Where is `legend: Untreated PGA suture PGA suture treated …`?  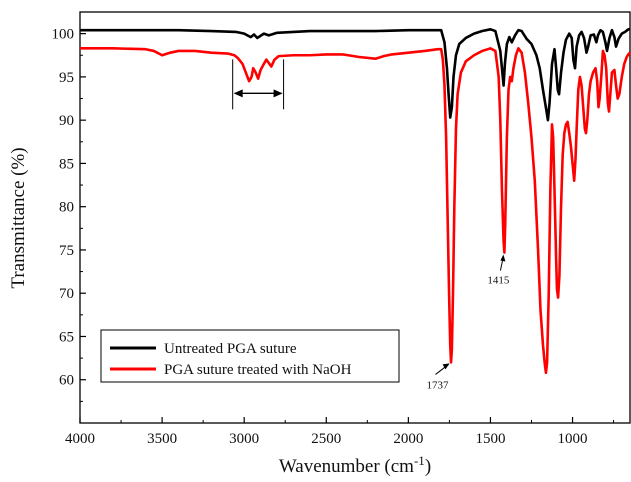 legend: Untreated PGA suture PGA suture treated … is located at coordinates (250, 356).